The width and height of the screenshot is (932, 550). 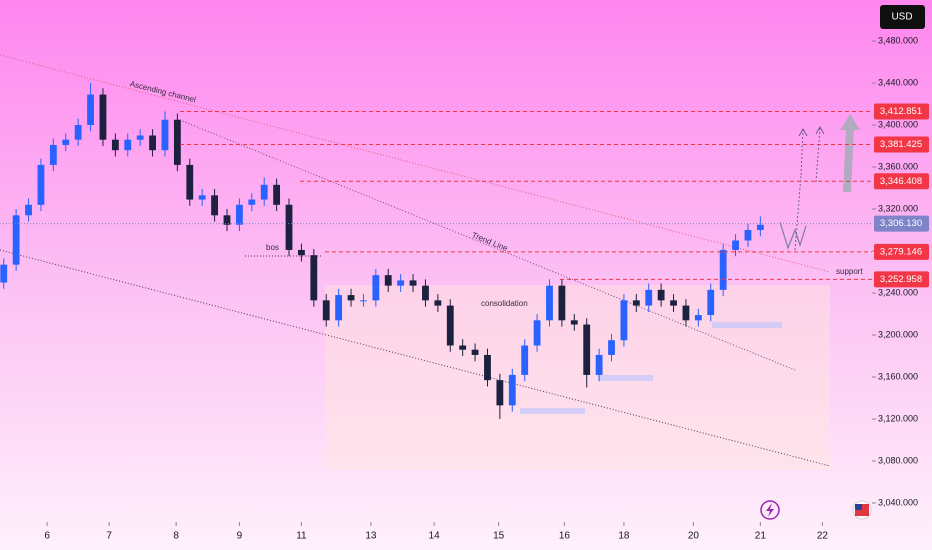 I want to click on level-label: 3,412.851, so click(x=901, y=111).